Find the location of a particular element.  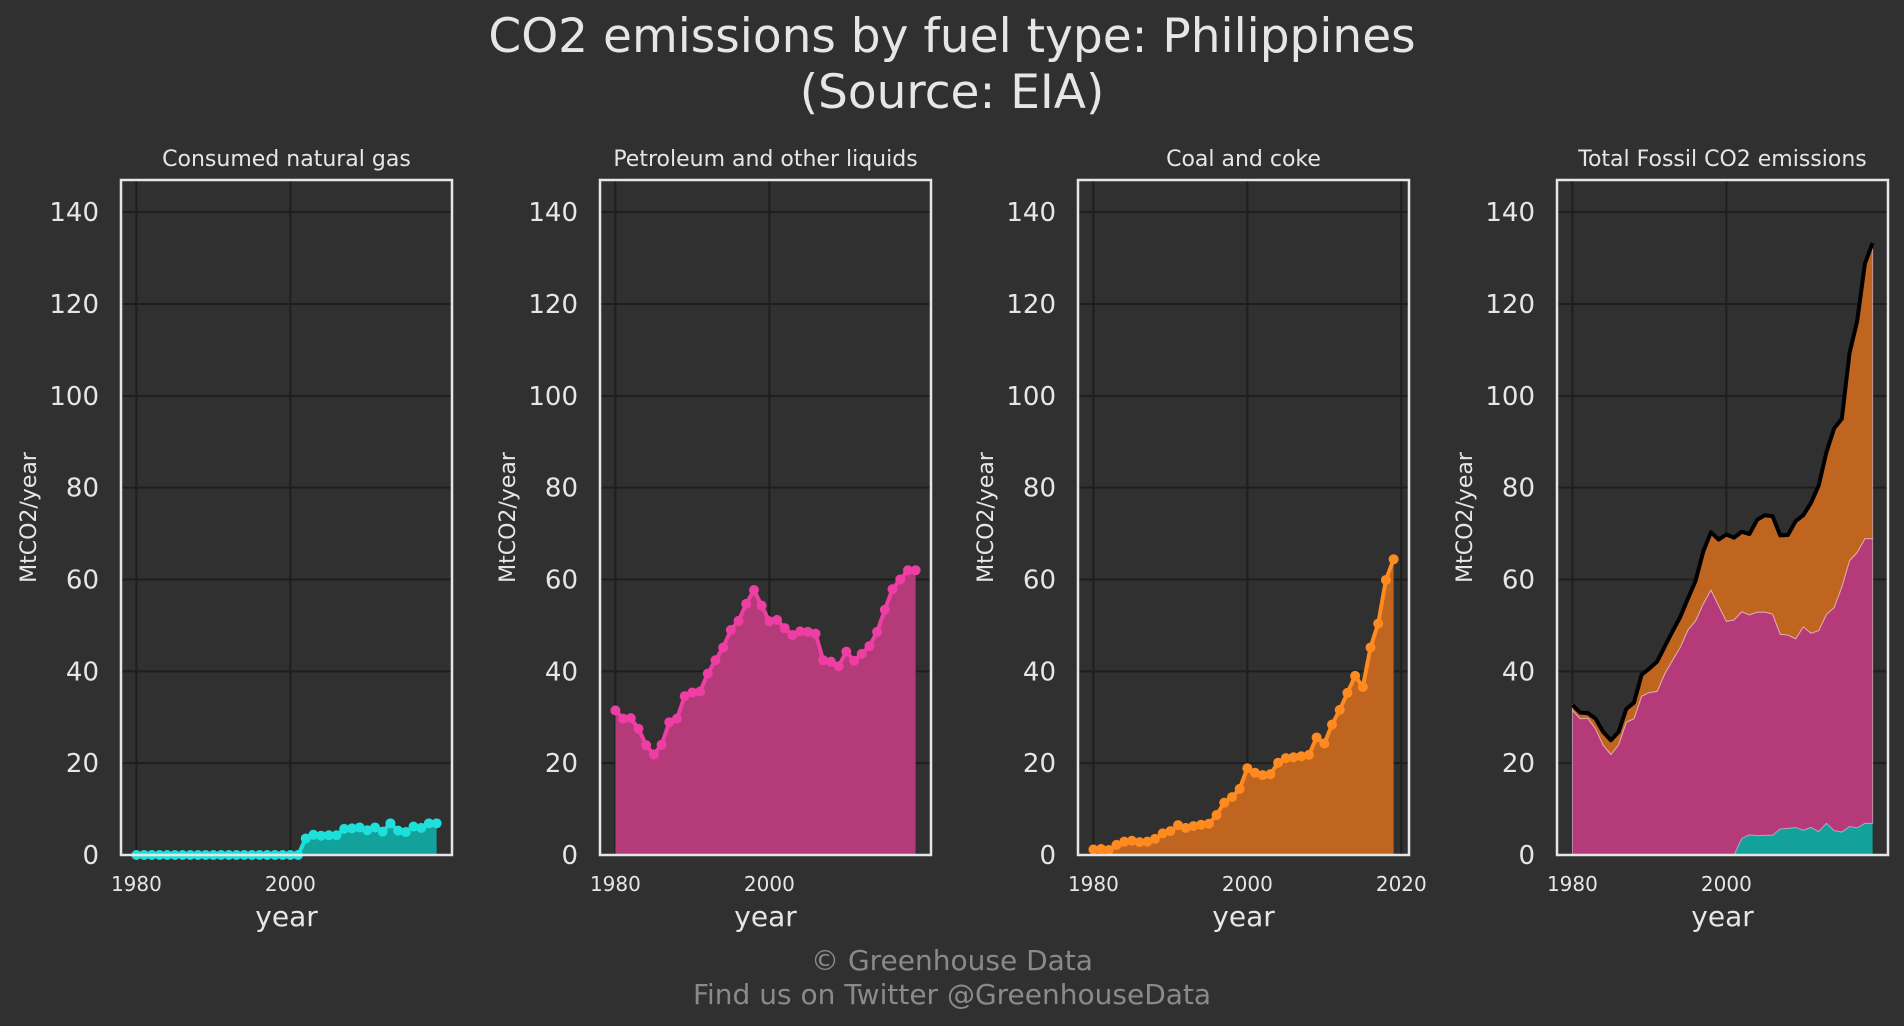

total-line is located at coordinates (1722, 492).